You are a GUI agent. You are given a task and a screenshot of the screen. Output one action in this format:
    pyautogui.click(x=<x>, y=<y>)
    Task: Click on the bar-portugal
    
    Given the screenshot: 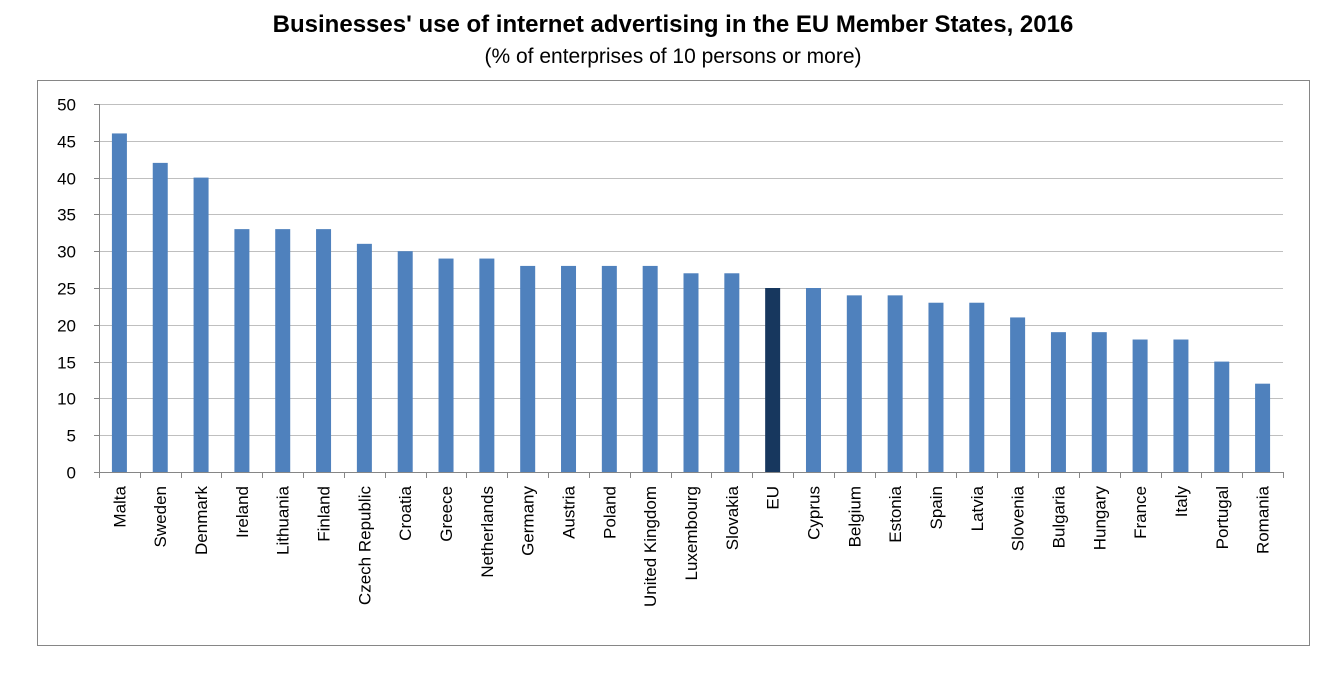 What is the action you would take?
    pyautogui.click(x=1222, y=416)
    